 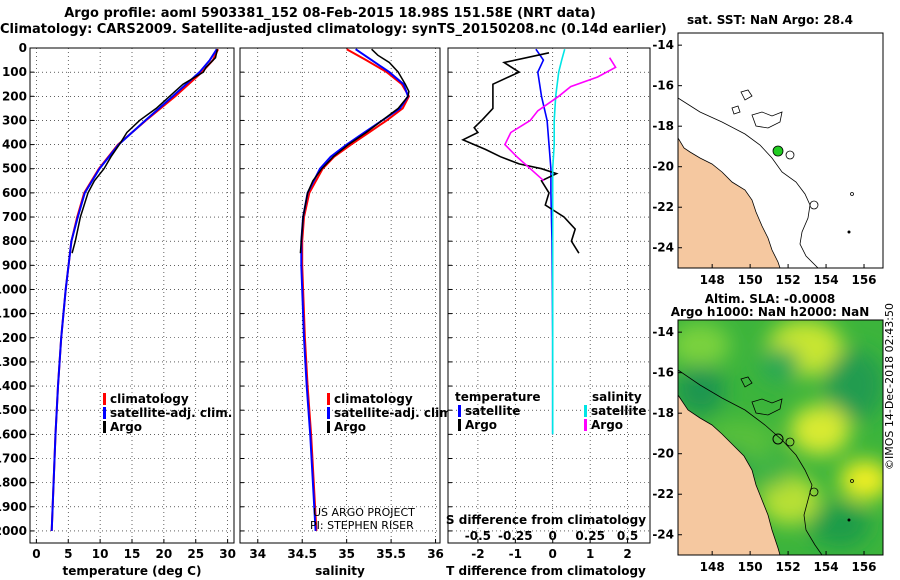 I want to click on sal-tick-label: 34.5, so click(x=302, y=554).